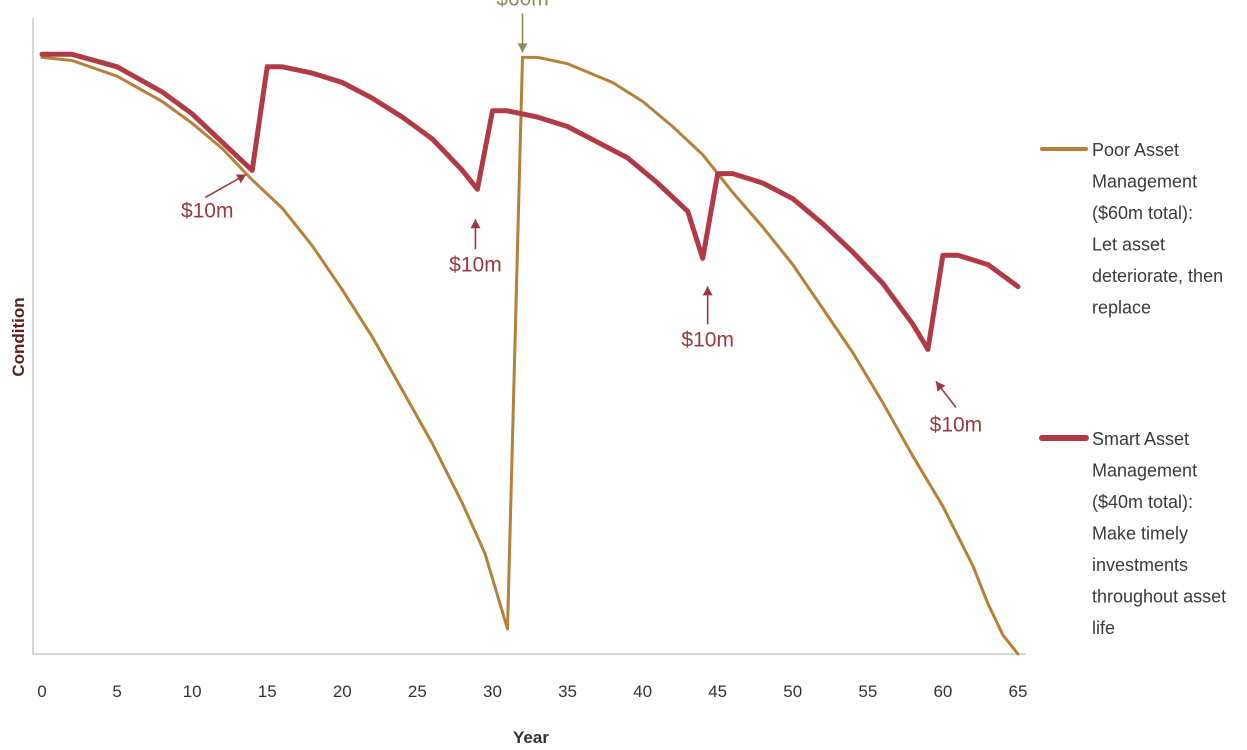 The width and height of the screenshot is (1247, 750). I want to click on x-tick-label-35: 35, so click(567, 691).